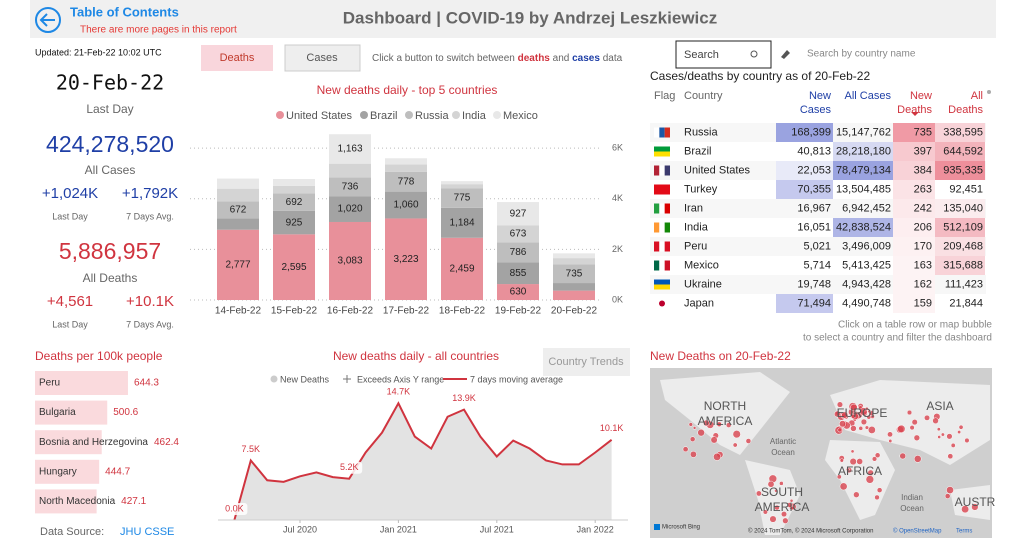 The image size is (1024, 543). What do you see at coordinates (617, 299) in the screenshot?
I see `y-tick-label: 0K` at bounding box center [617, 299].